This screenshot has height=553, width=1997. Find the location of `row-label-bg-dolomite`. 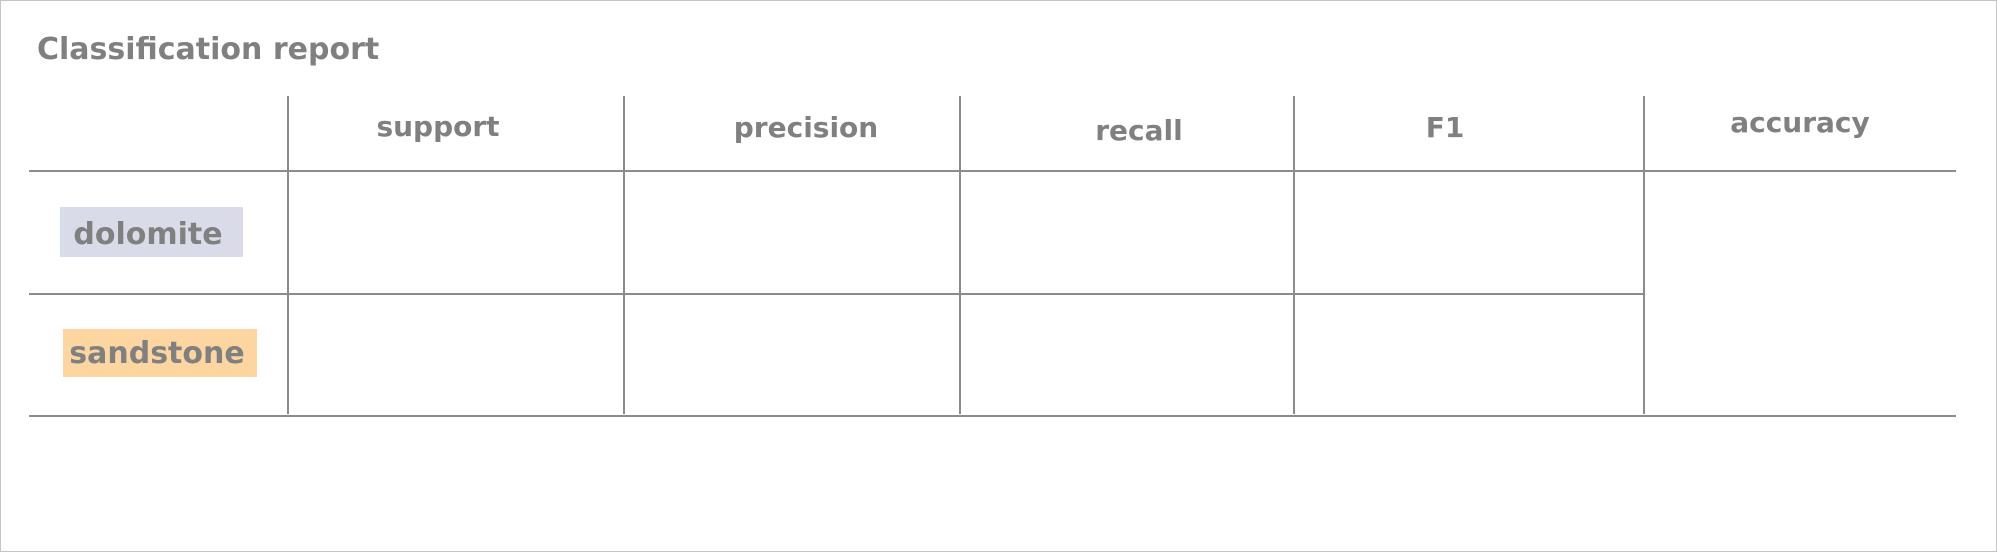

row-label-bg-dolomite is located at coordinates (151, 232).